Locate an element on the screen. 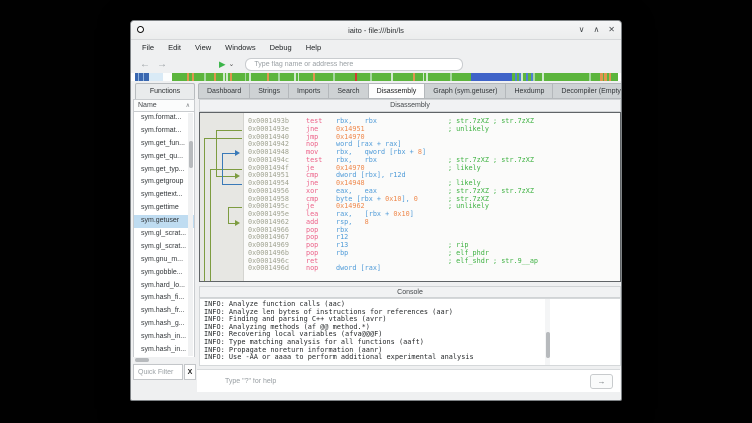  window-title: iaito - file:///bin/ls is located at coordinates (376, 30).